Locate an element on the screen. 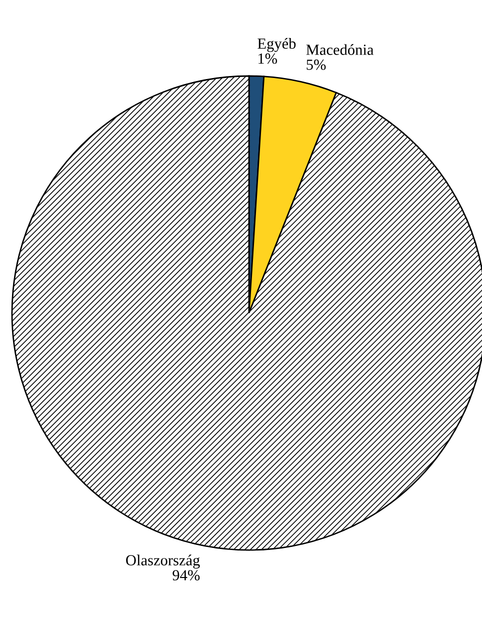 The height and width of the screenshot is (619, 482). data-label: 94% is located at coordinates (186, 575).